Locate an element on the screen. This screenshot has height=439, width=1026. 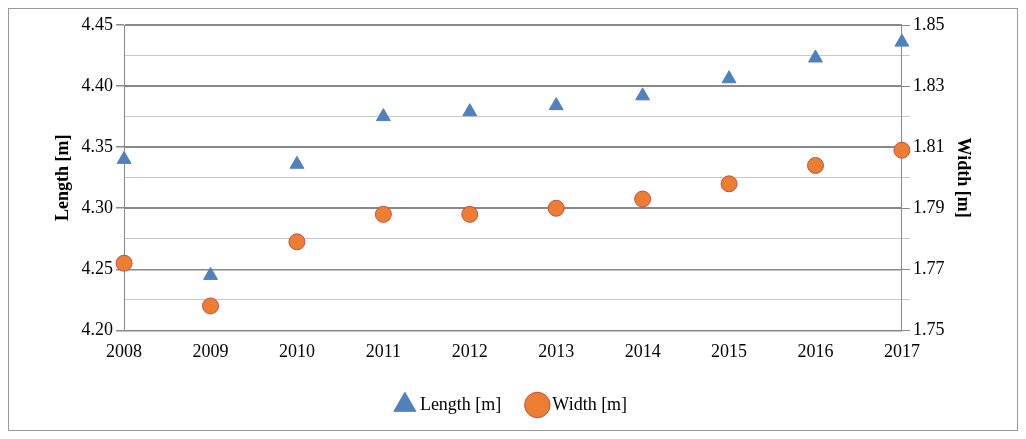
y-axis-title: Length [m] is located at coordinates (62, 177).